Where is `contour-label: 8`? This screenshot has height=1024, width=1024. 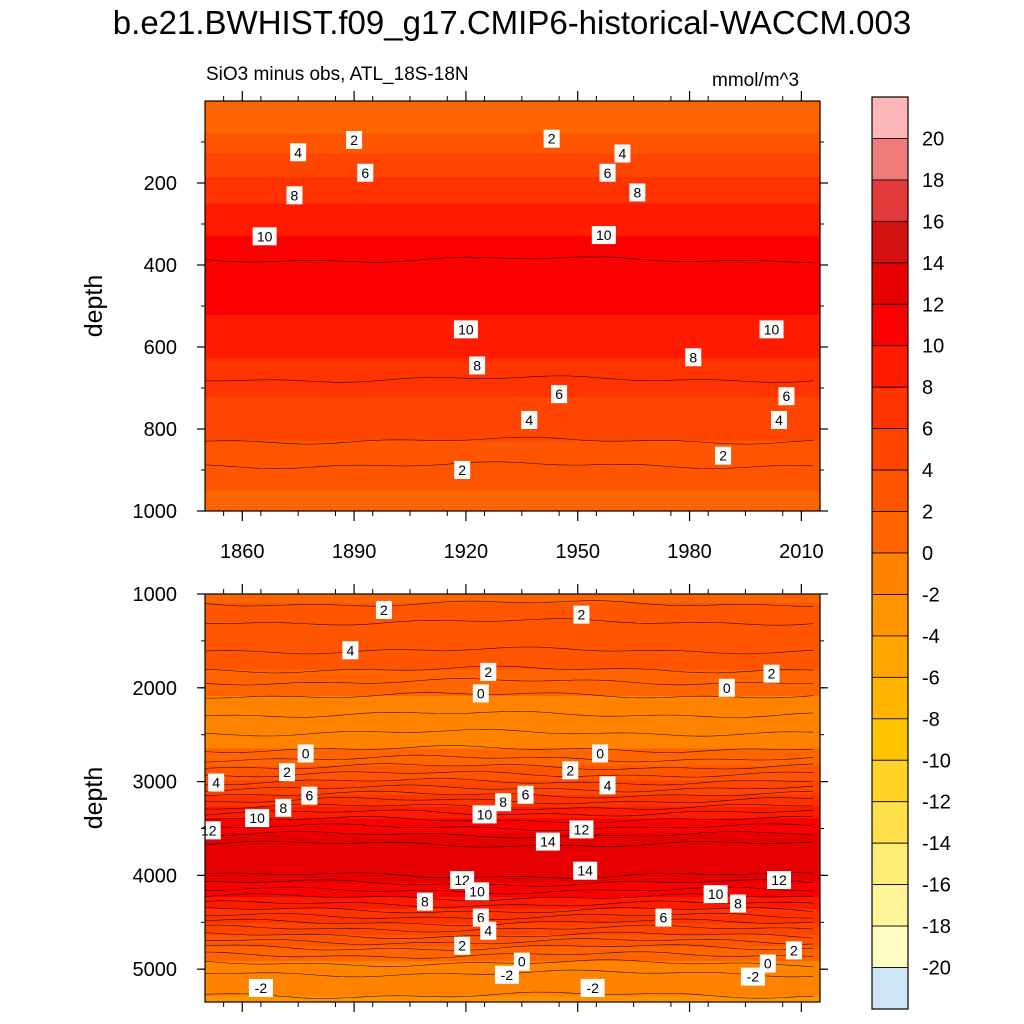
contour-label: 8 is located at coordinates (738, 903).